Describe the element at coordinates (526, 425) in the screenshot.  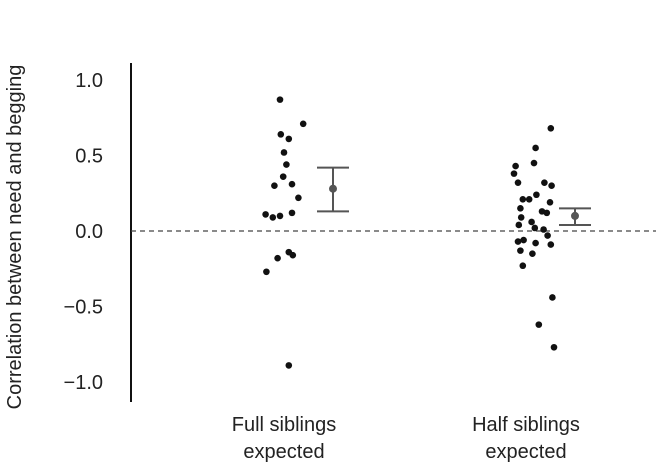
I see `category-label: Half siblings` at that location.